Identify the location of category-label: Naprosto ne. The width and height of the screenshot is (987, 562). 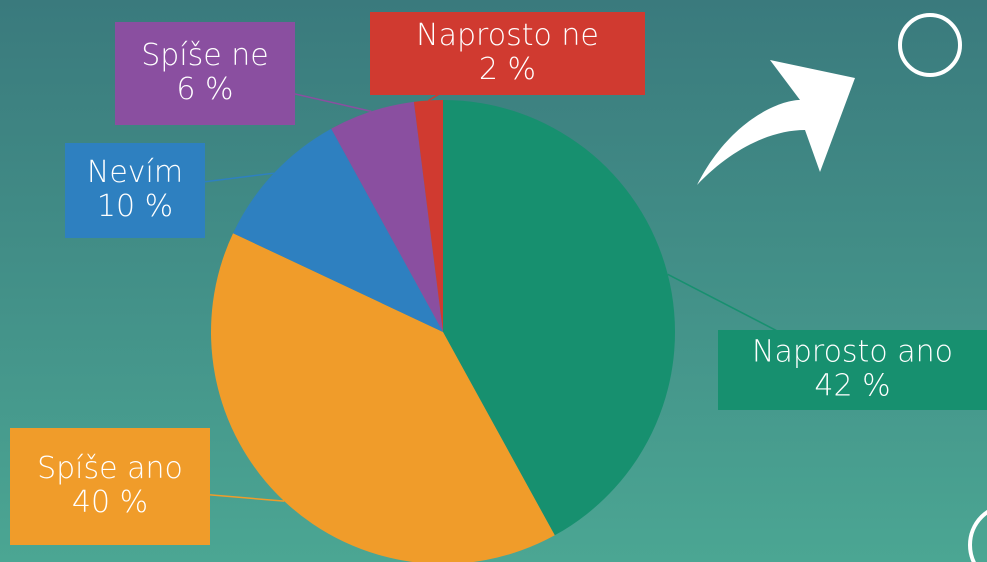
(507, 35).